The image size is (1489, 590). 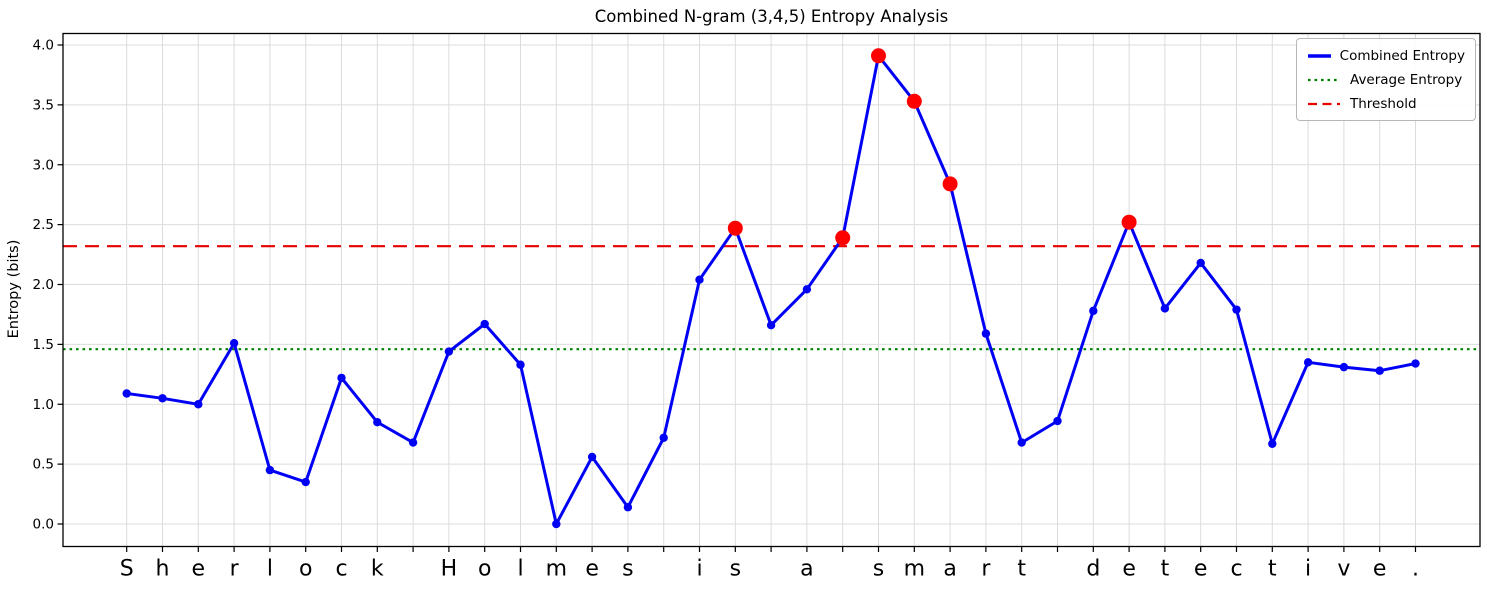 I want to click on x-tick-label: H, so click(x=449, y=569).